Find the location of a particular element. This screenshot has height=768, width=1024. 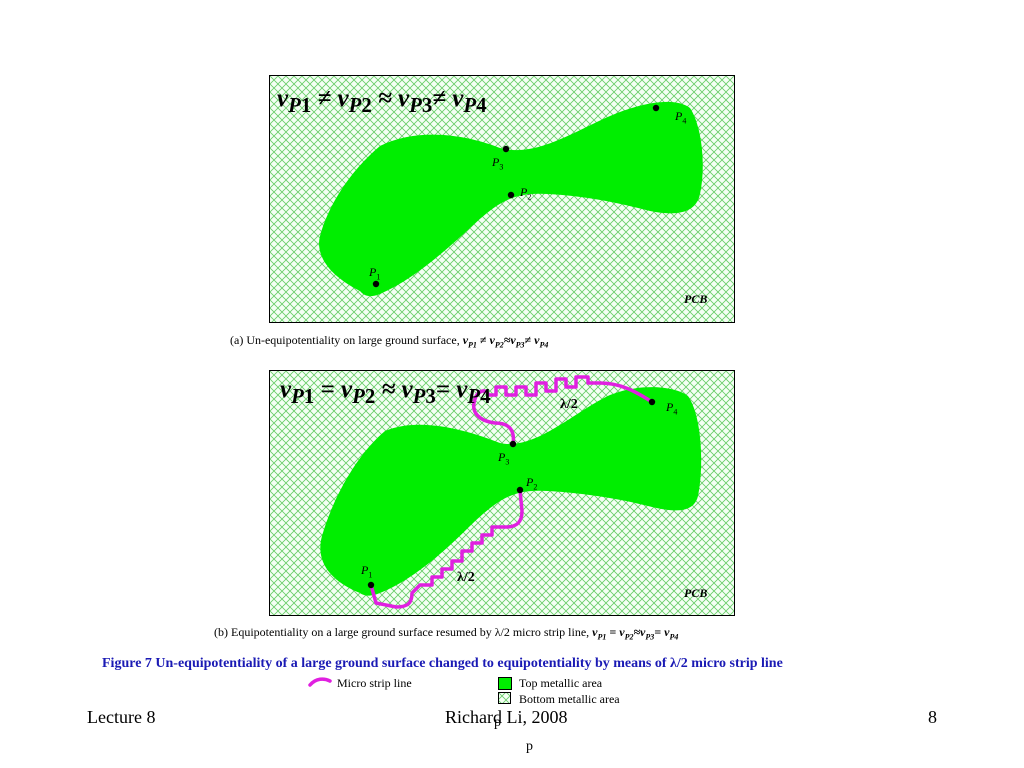

pcb-label-a: PCB is located at coordinates (696, 299).